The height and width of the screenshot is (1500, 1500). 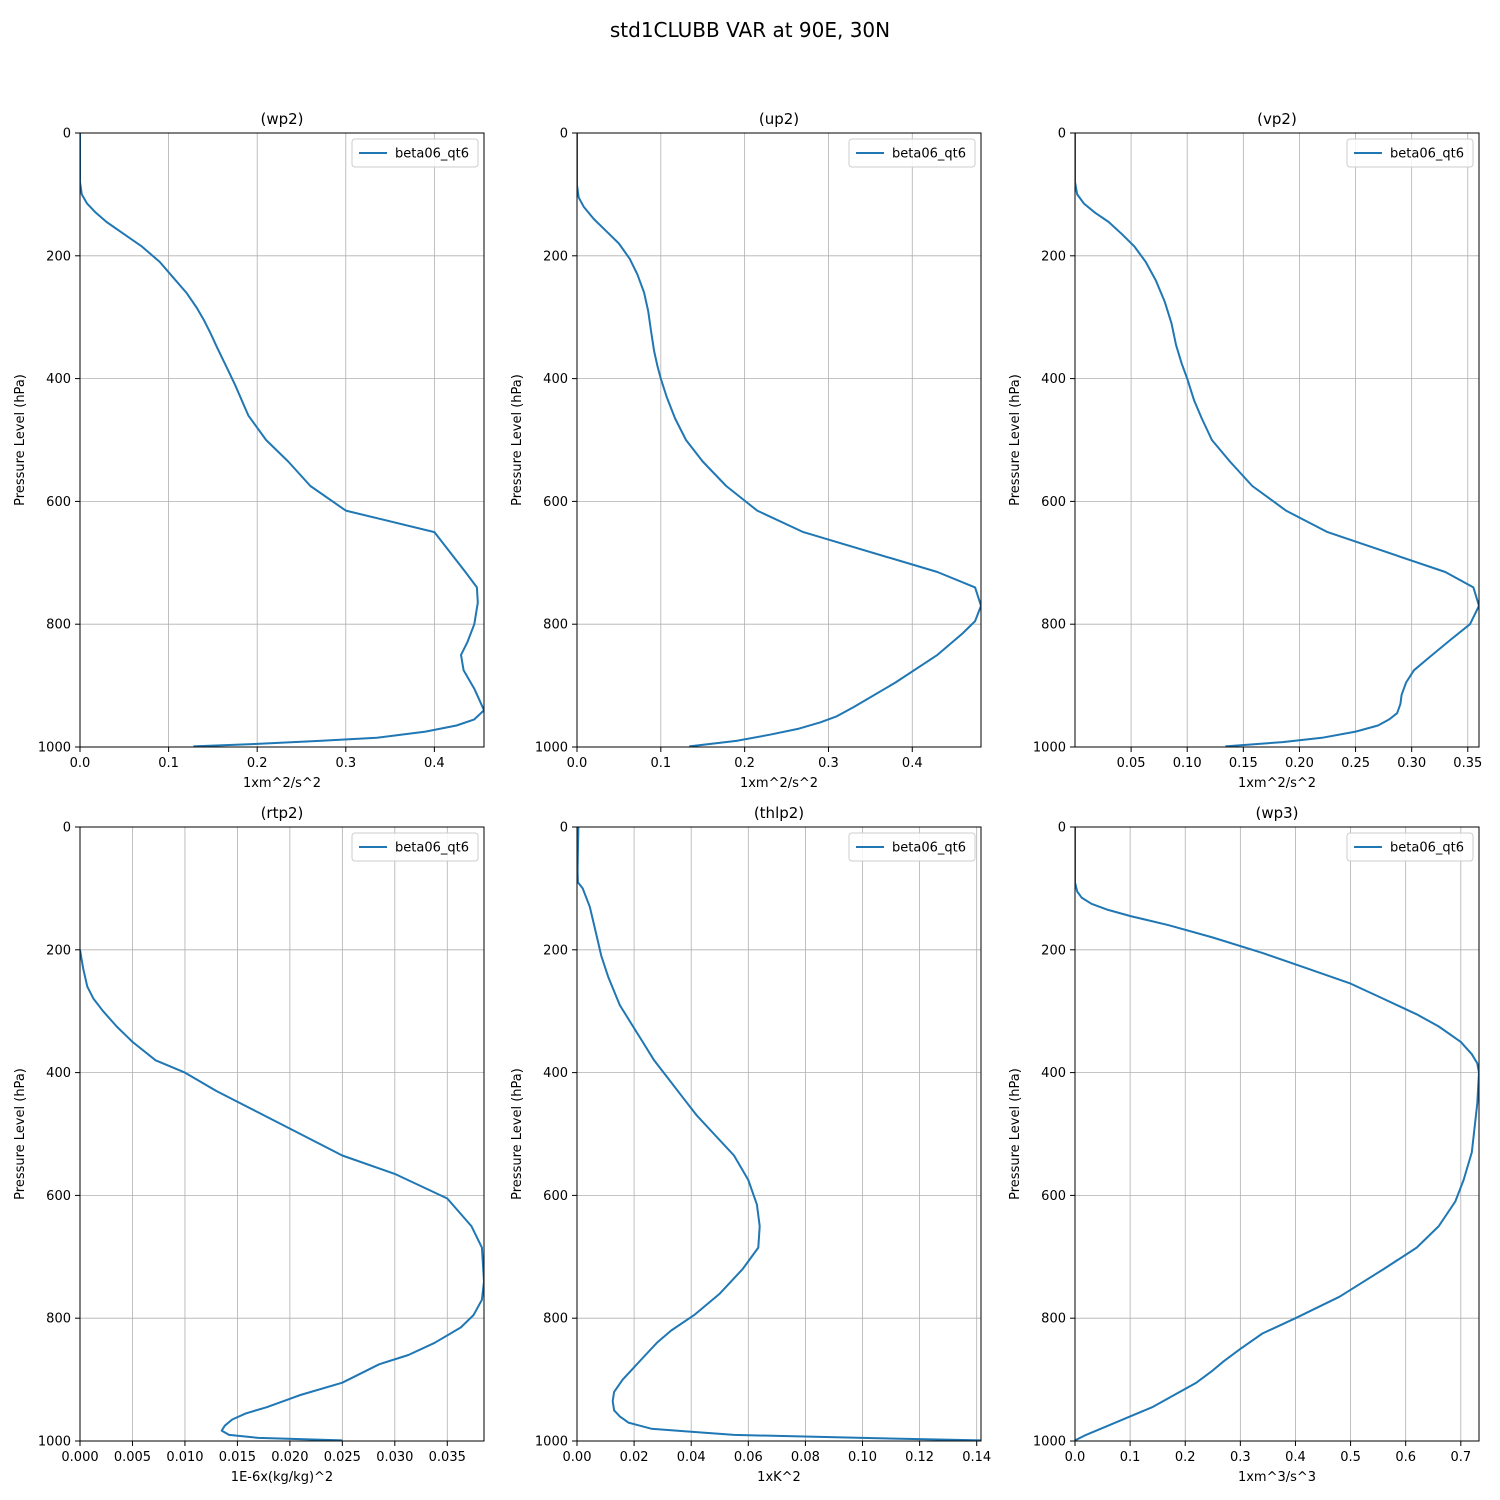 What do you see at coordinates (257, 763) in the screenshot?
I see `chart-1-xtick-label-2: 0.2` at bounding box center [257, 763].